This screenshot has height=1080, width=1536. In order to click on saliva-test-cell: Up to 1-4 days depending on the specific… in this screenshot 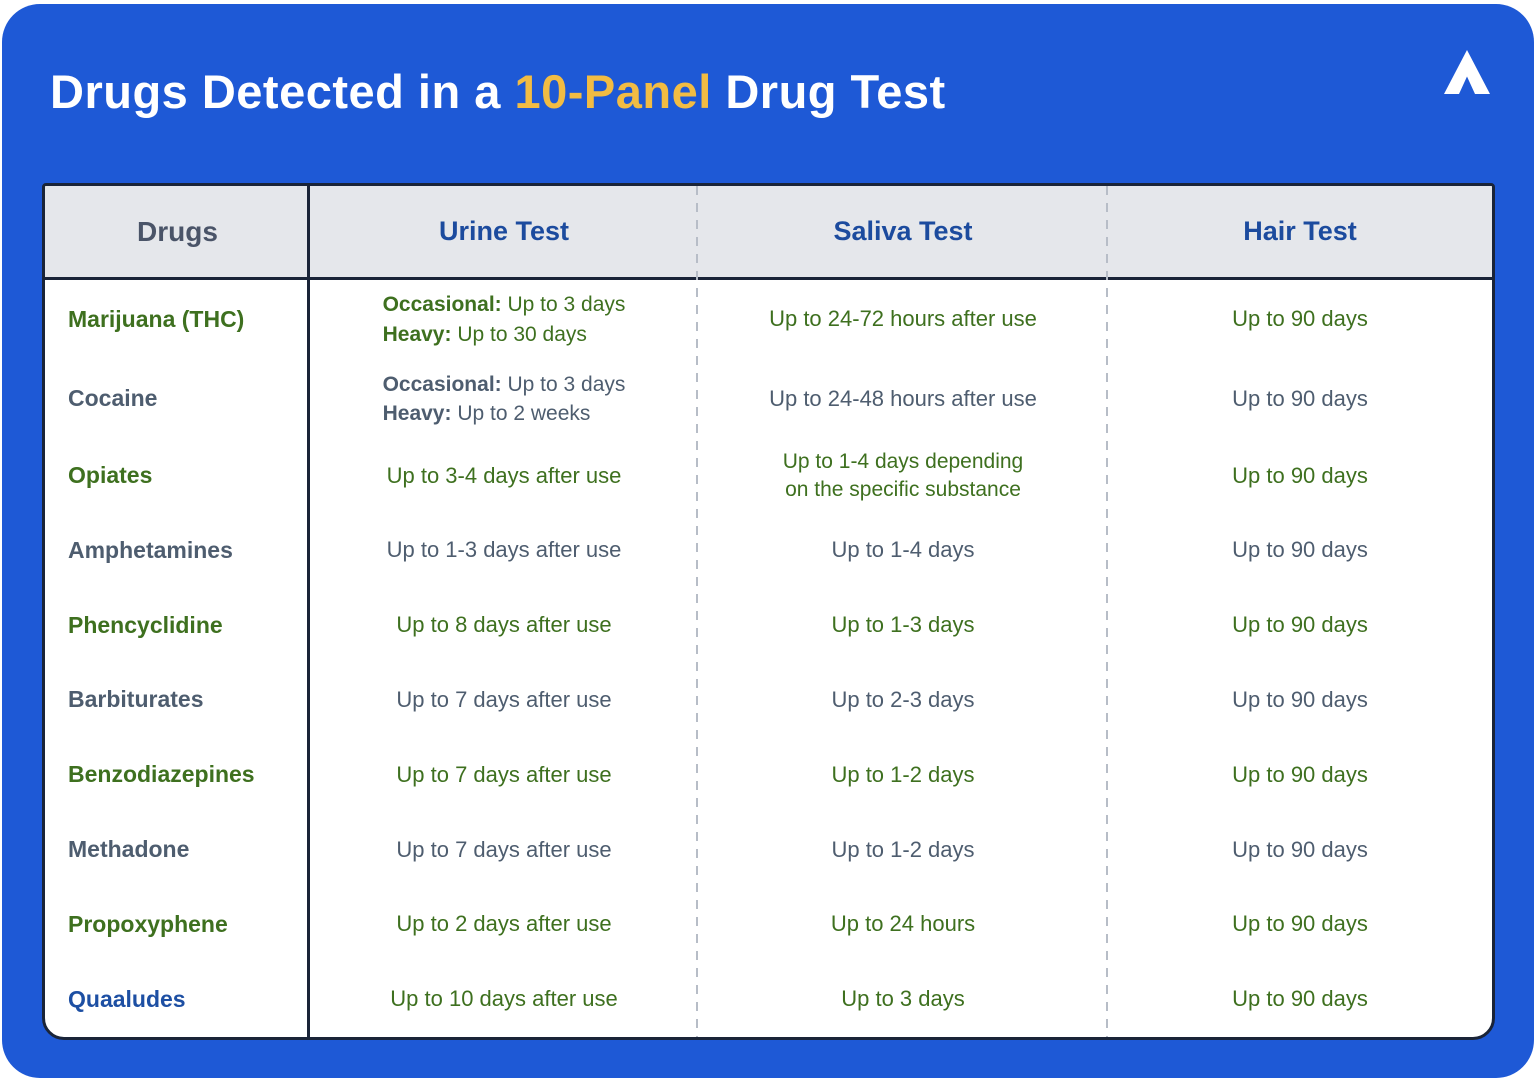, I will do `click(903, 475)`.